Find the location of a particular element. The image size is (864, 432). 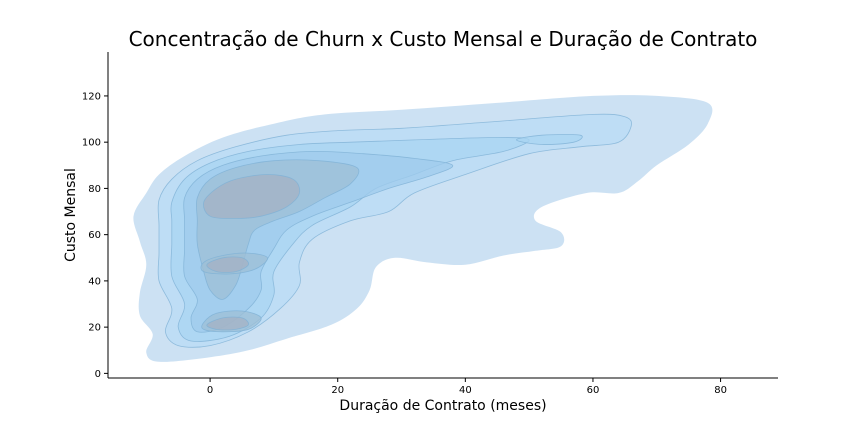

x-ticks: 0 20 40 60 80 is located at coordinates (467, 387).